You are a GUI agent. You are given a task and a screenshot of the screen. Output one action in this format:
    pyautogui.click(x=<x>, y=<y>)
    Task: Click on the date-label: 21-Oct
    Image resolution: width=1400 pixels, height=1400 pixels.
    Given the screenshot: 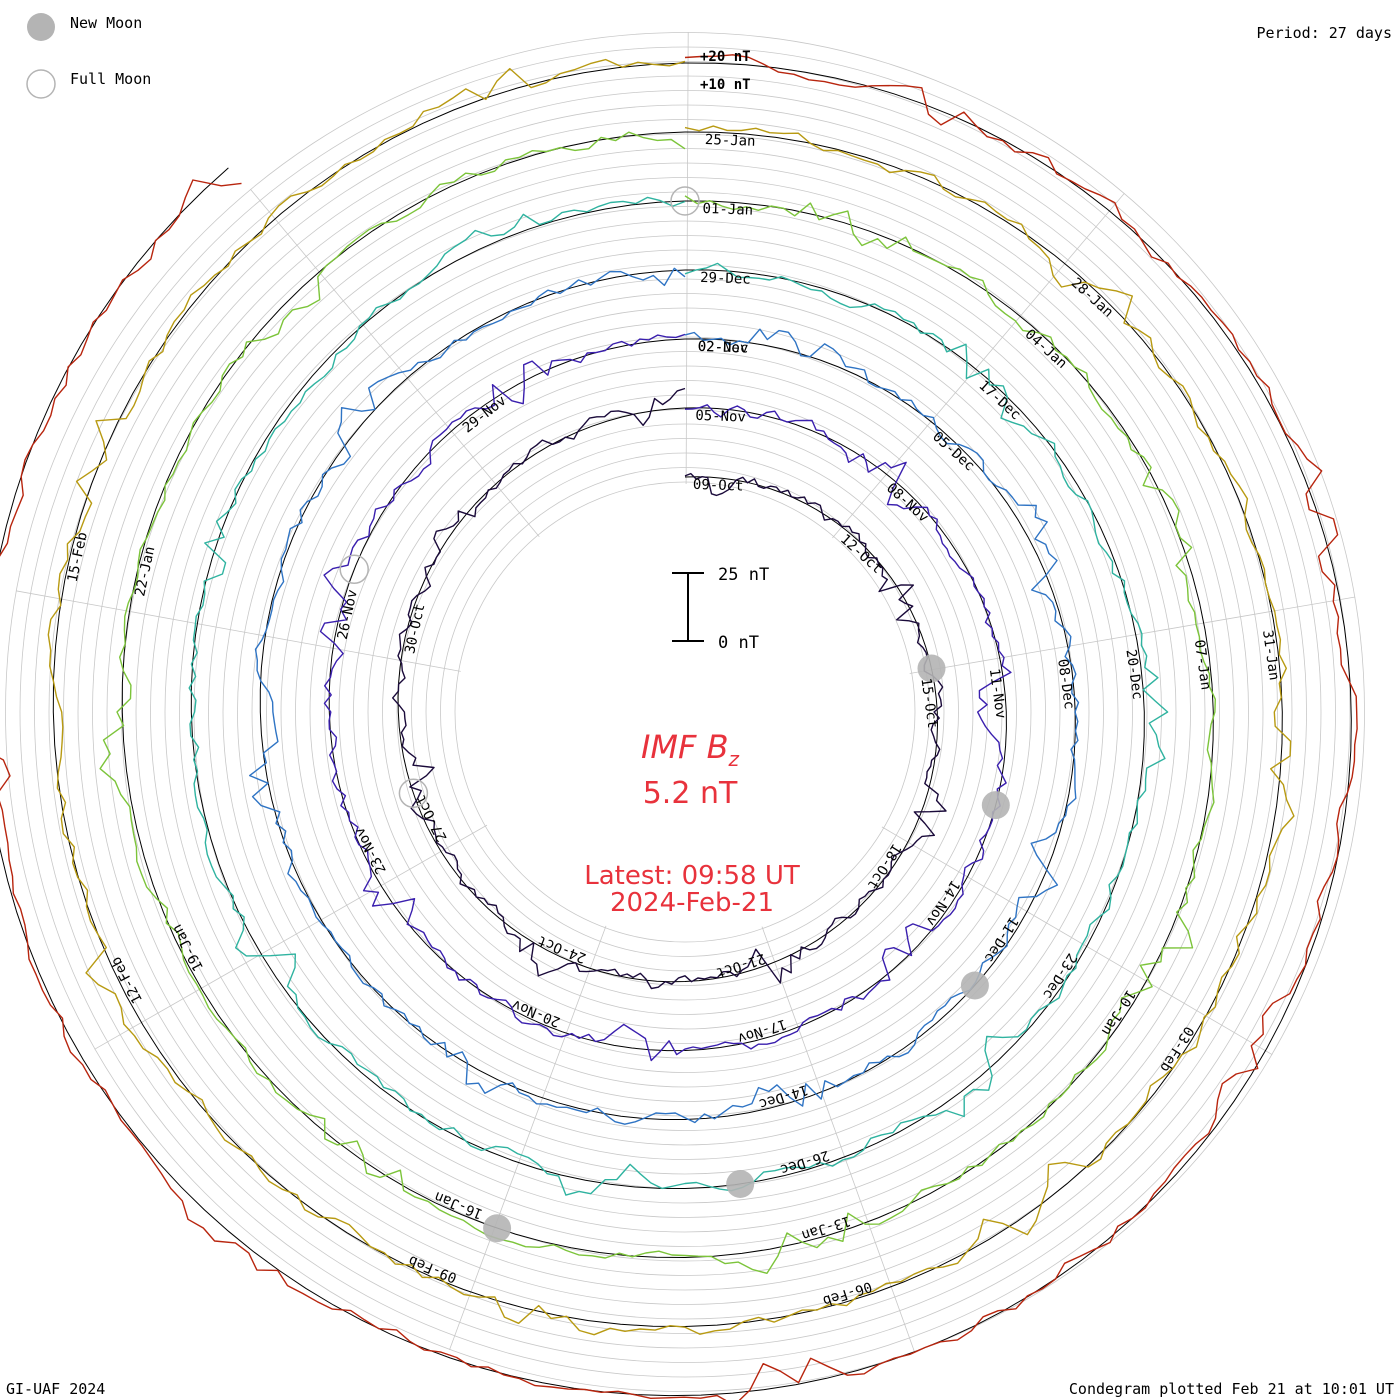 What is the action you would take?
    pyautogui.click(x=740, y=965)
    